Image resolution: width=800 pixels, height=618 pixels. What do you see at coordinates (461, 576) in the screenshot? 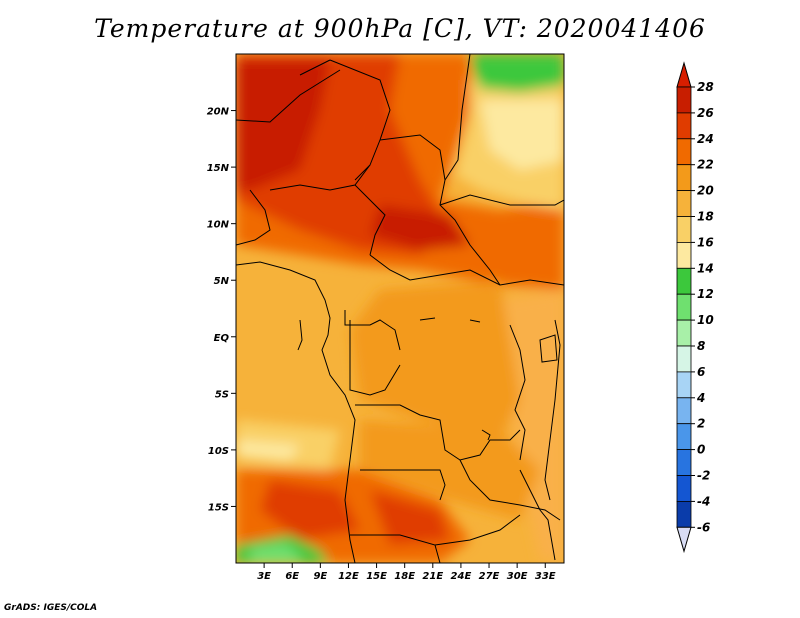
I see `lon-tick-label: 24E` at bounding box center [461, 576].